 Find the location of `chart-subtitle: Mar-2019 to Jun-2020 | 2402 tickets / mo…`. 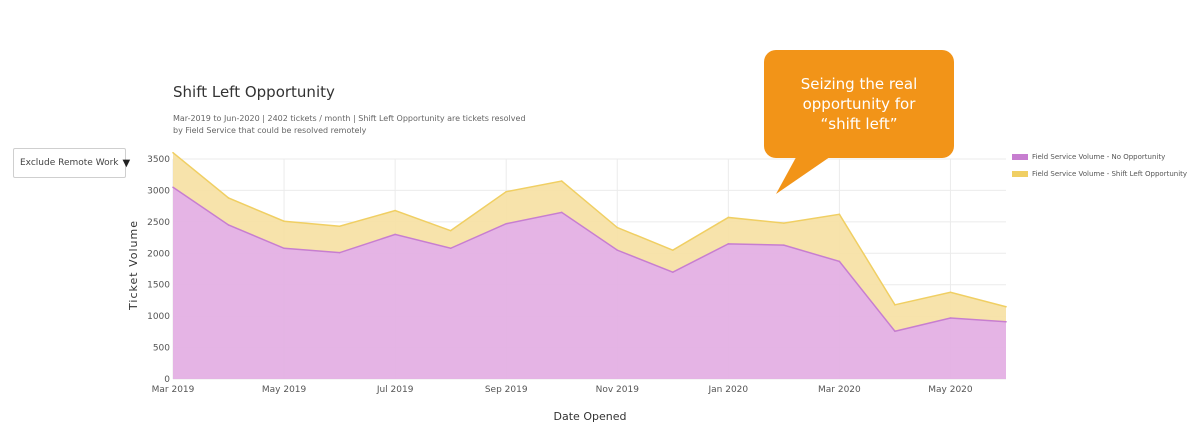

chart-subtitle: Mar-2019 to Jun-2020 | 2402 tickets / mo… is located at coordinates (349, 124).